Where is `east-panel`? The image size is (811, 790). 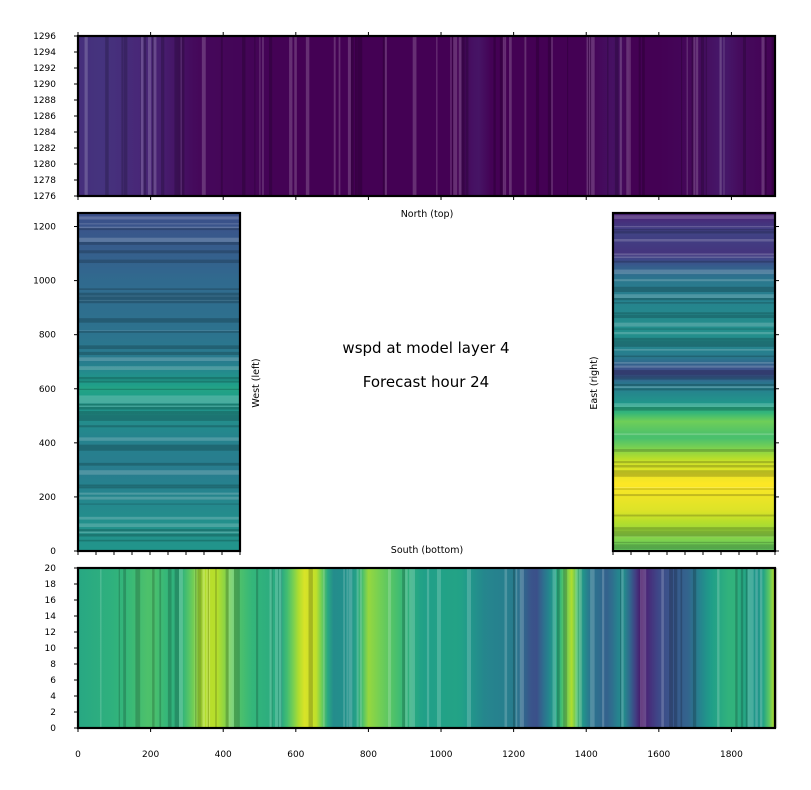 east-panel is located at coordinates (695, 383).